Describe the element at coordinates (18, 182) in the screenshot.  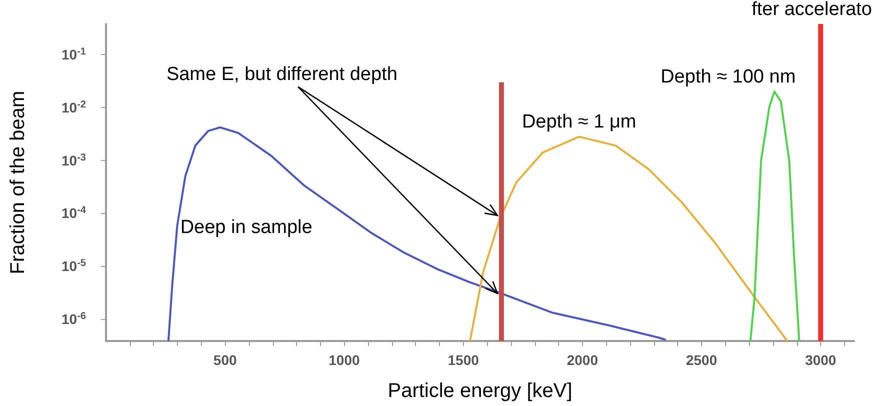
I see `y-axis-title: Fraction of the beam` at that location.